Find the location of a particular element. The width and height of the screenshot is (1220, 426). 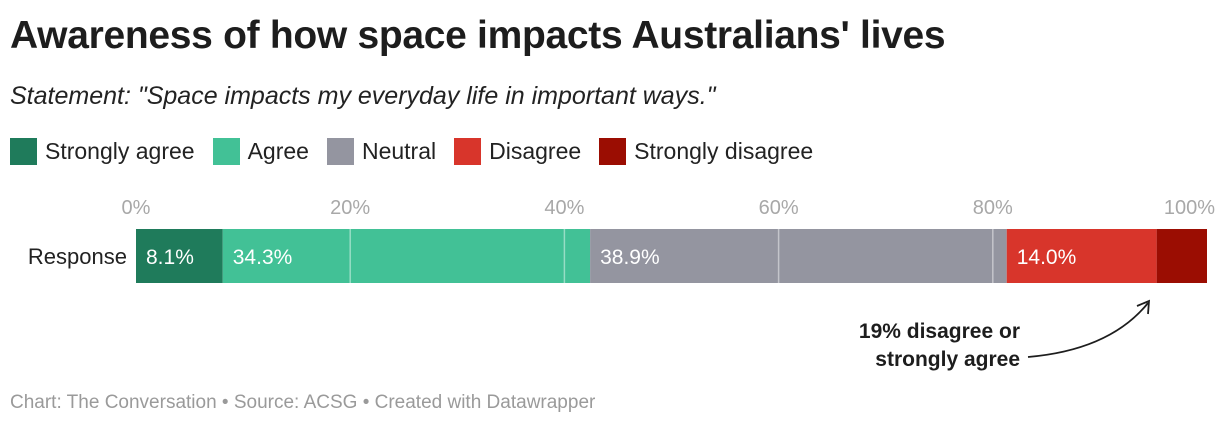

legend-item: Strongly agree is located at coordinates (102, 151).